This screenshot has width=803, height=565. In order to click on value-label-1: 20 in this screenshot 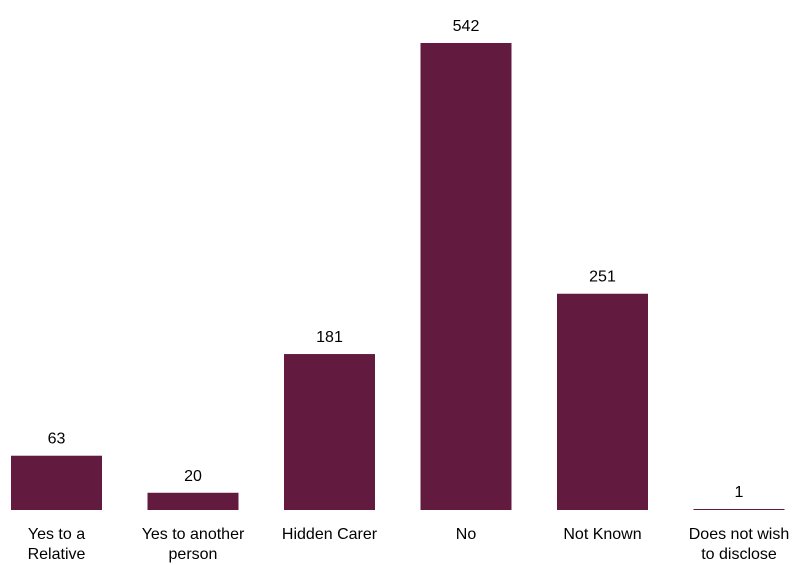, I will do `click(193, 476)`.